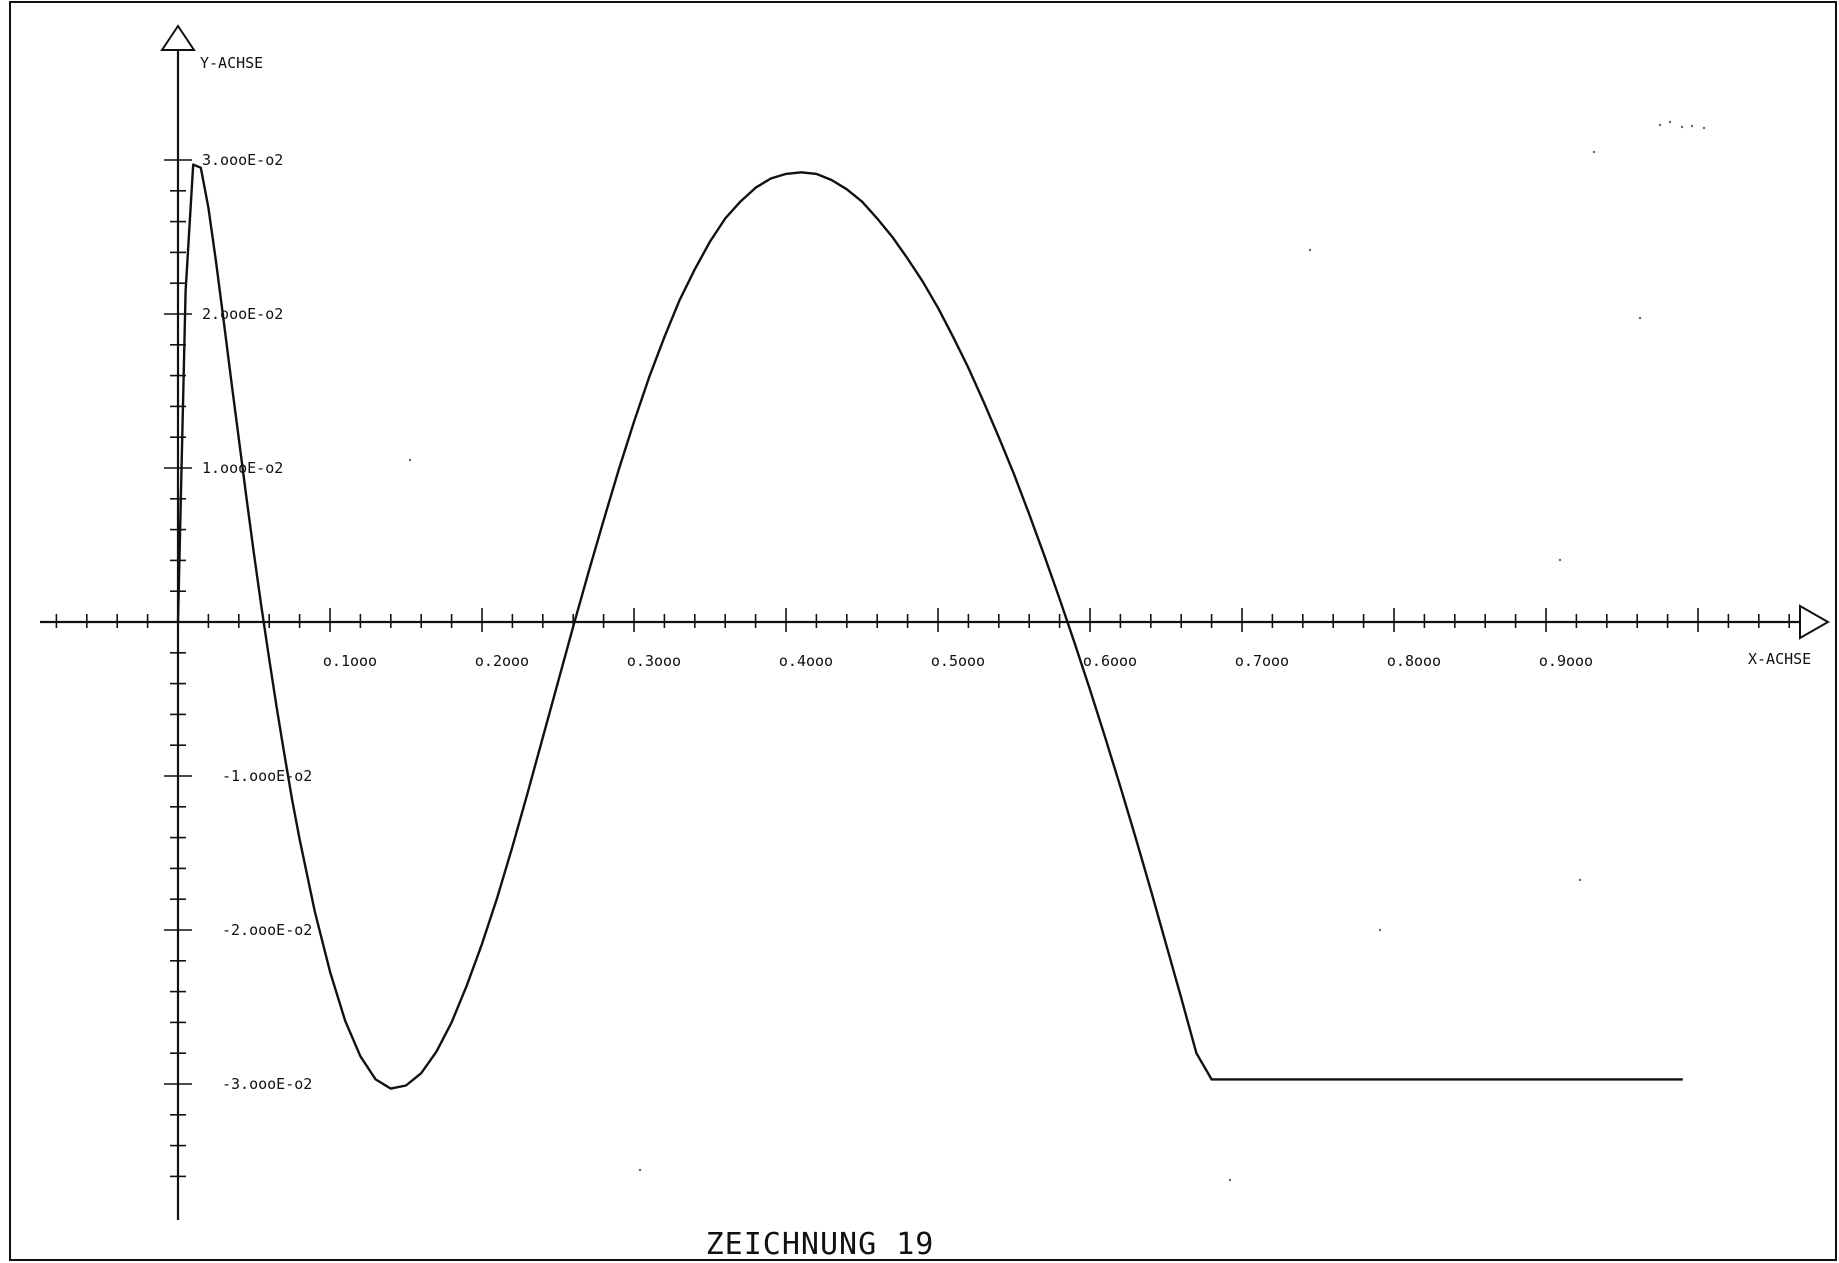 The height and width of the screenshot is (1263, 1839). Describe the element at coordinates (502, 661) in the screenshot. I see `x-tick-label: o.2ooo` at that location.